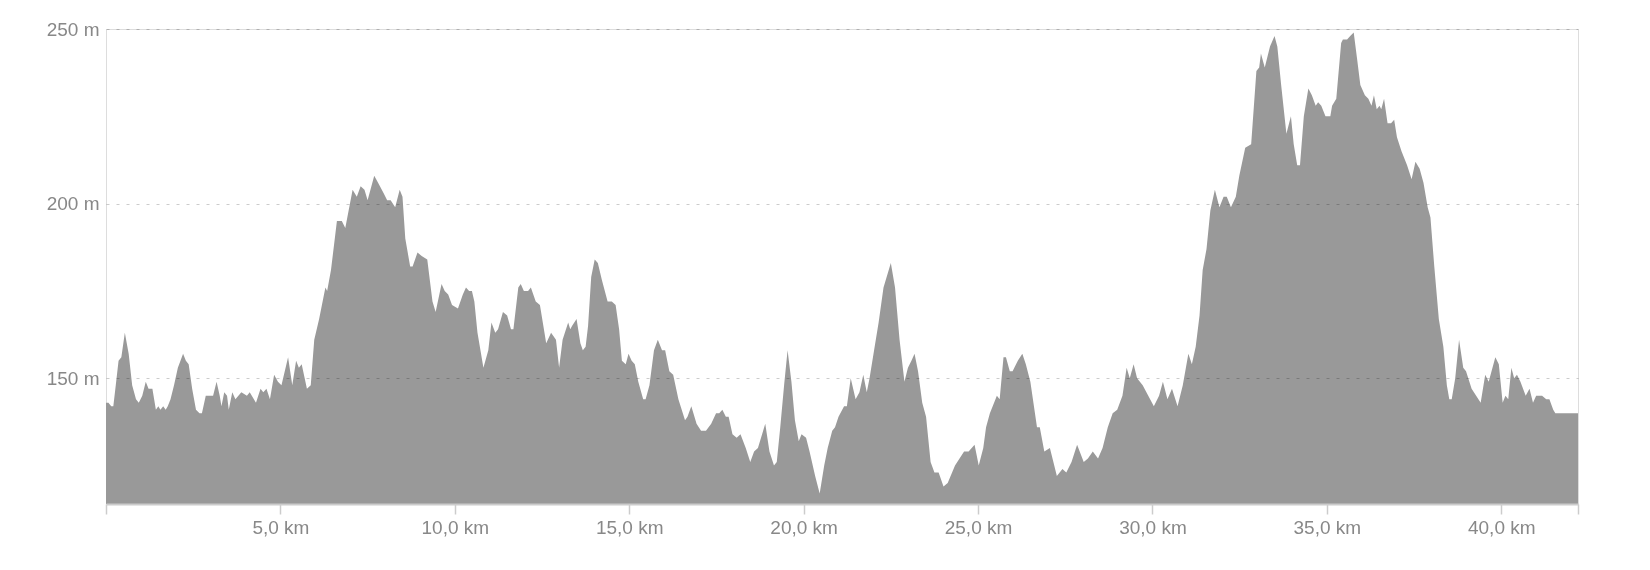 Image resolution: width=1650 pixels, height=570 pixels. What do you see at coordinates (629, 527) in the screenshot?
I see `x-tick-label: 15,0 km` at bounding box center [629, 527].